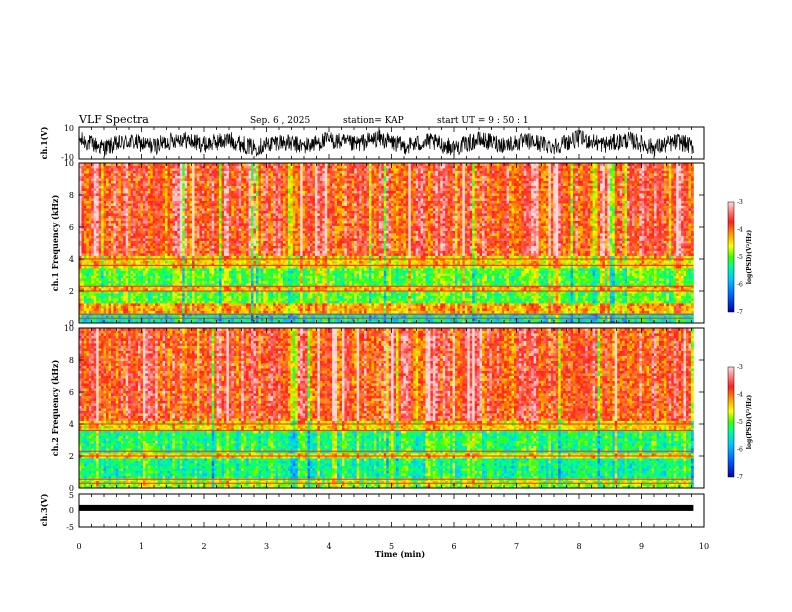 The image size is (792, 612). I want to click on time-tick-label: 0, so click(78, 546).